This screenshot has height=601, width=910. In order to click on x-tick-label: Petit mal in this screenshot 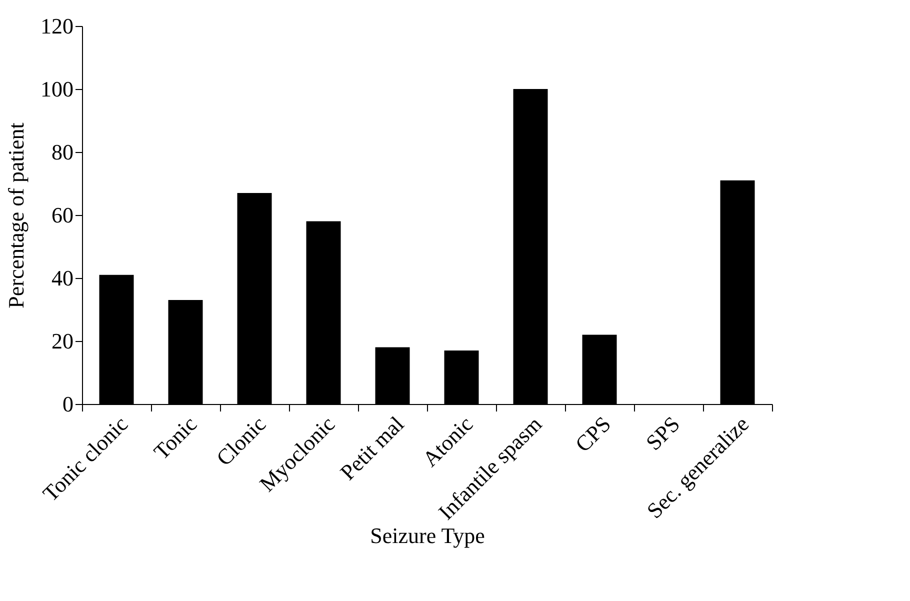, I will do `click(372, 448)`.